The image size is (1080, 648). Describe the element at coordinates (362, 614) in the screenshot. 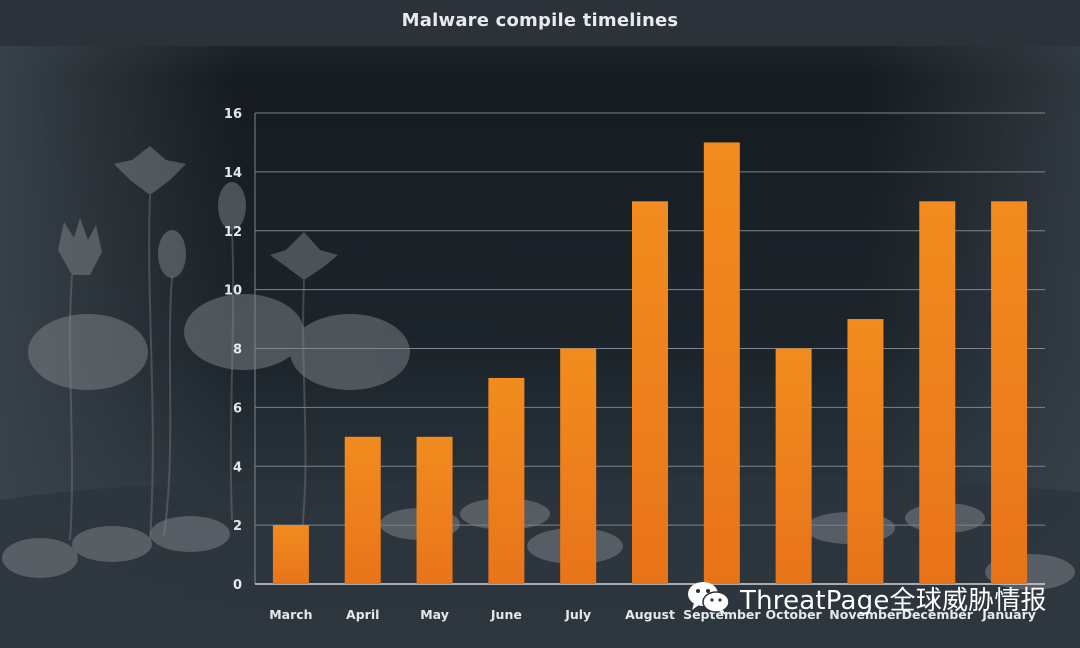

I see `x-tick-label: April` at that location.